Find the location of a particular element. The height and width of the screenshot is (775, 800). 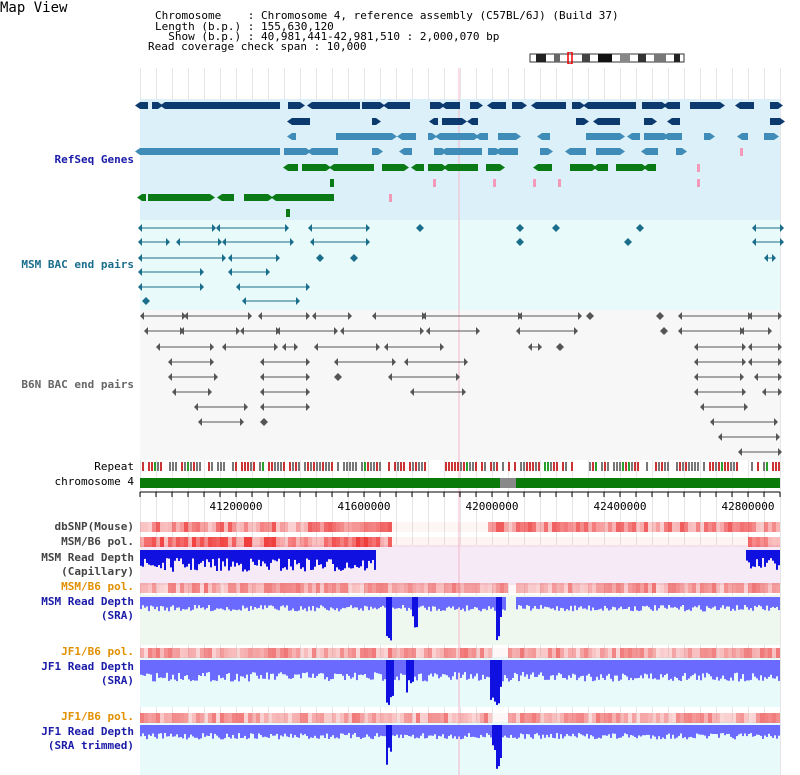

chromosome-ideogram is located at coordinates (608, 58).